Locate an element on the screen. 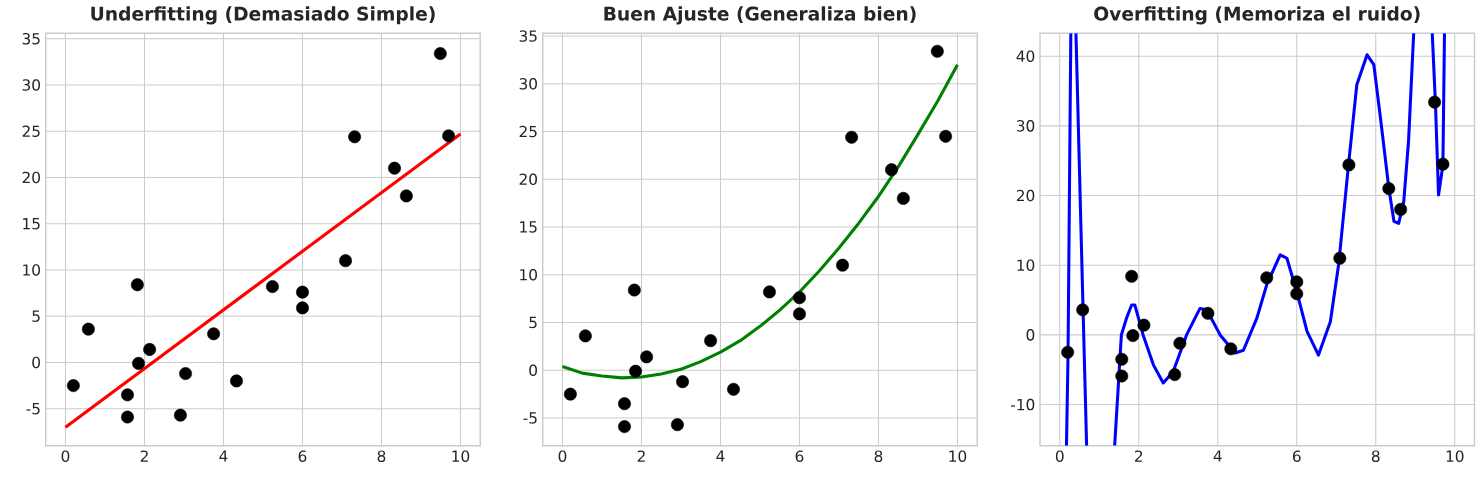 This screenshot has height=484, width=1483. chart-title: Buen Ajuste (Generaliza bien) is located at coordinates (760, 15).